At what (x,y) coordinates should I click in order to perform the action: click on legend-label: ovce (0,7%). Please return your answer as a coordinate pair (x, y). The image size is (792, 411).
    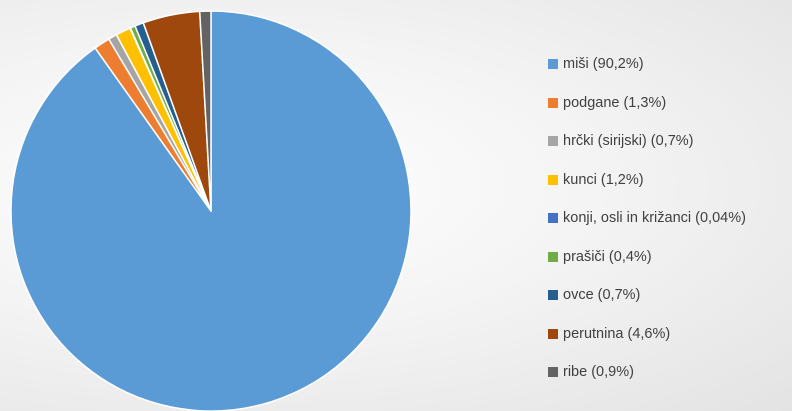
    Looking at the image, I should click on (602, 295).